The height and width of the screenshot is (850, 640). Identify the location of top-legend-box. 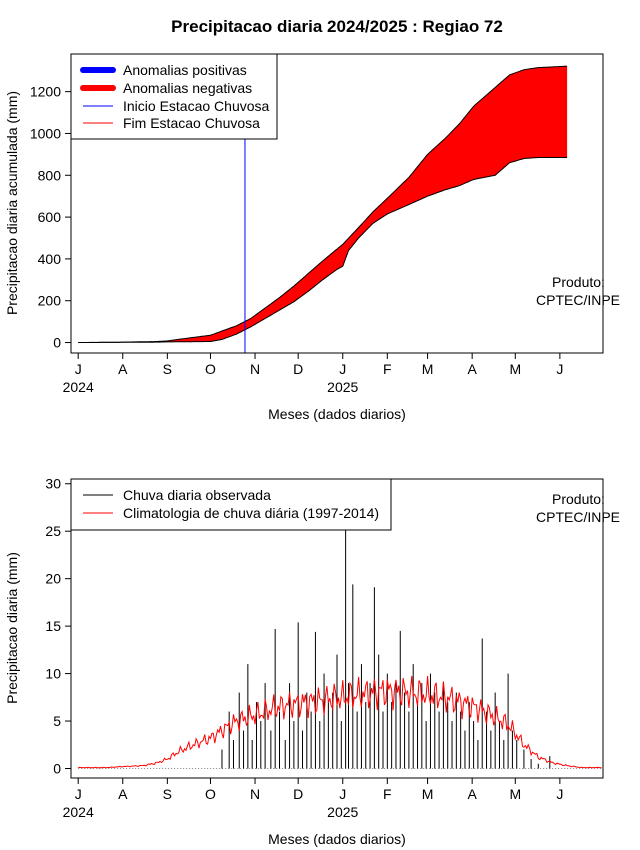
(174, 96).